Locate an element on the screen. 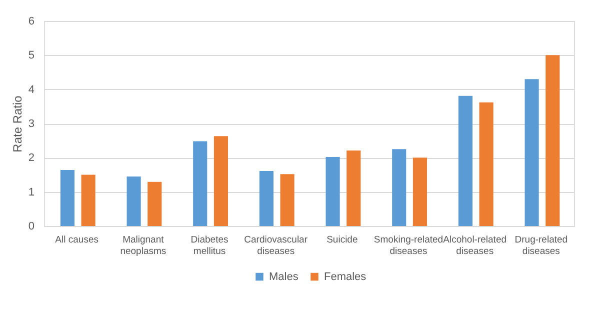  y-tick-label: 1 is located at coordinates (31, 192).